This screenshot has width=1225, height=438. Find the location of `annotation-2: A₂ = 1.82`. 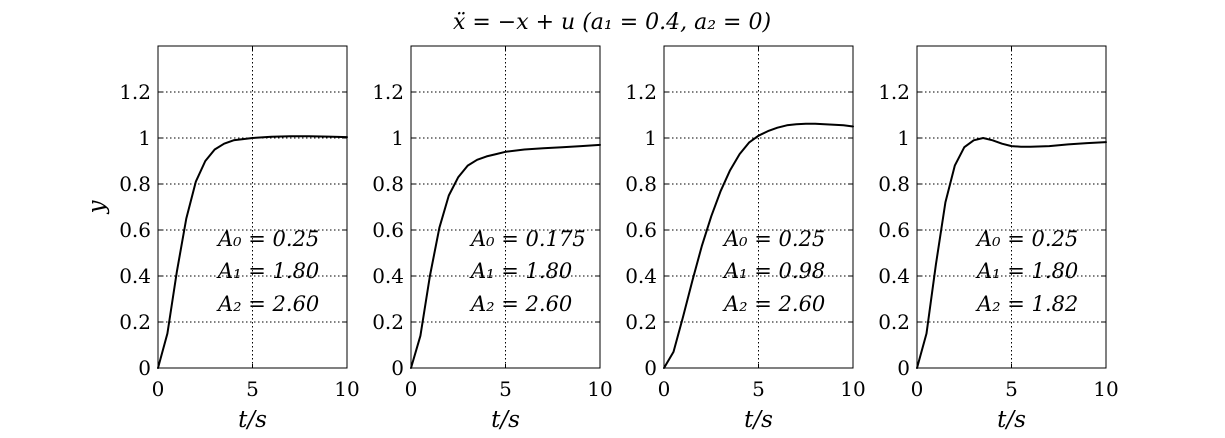

annotation-2: A₂ = 1.82 is located at coordinates (1026, 304).